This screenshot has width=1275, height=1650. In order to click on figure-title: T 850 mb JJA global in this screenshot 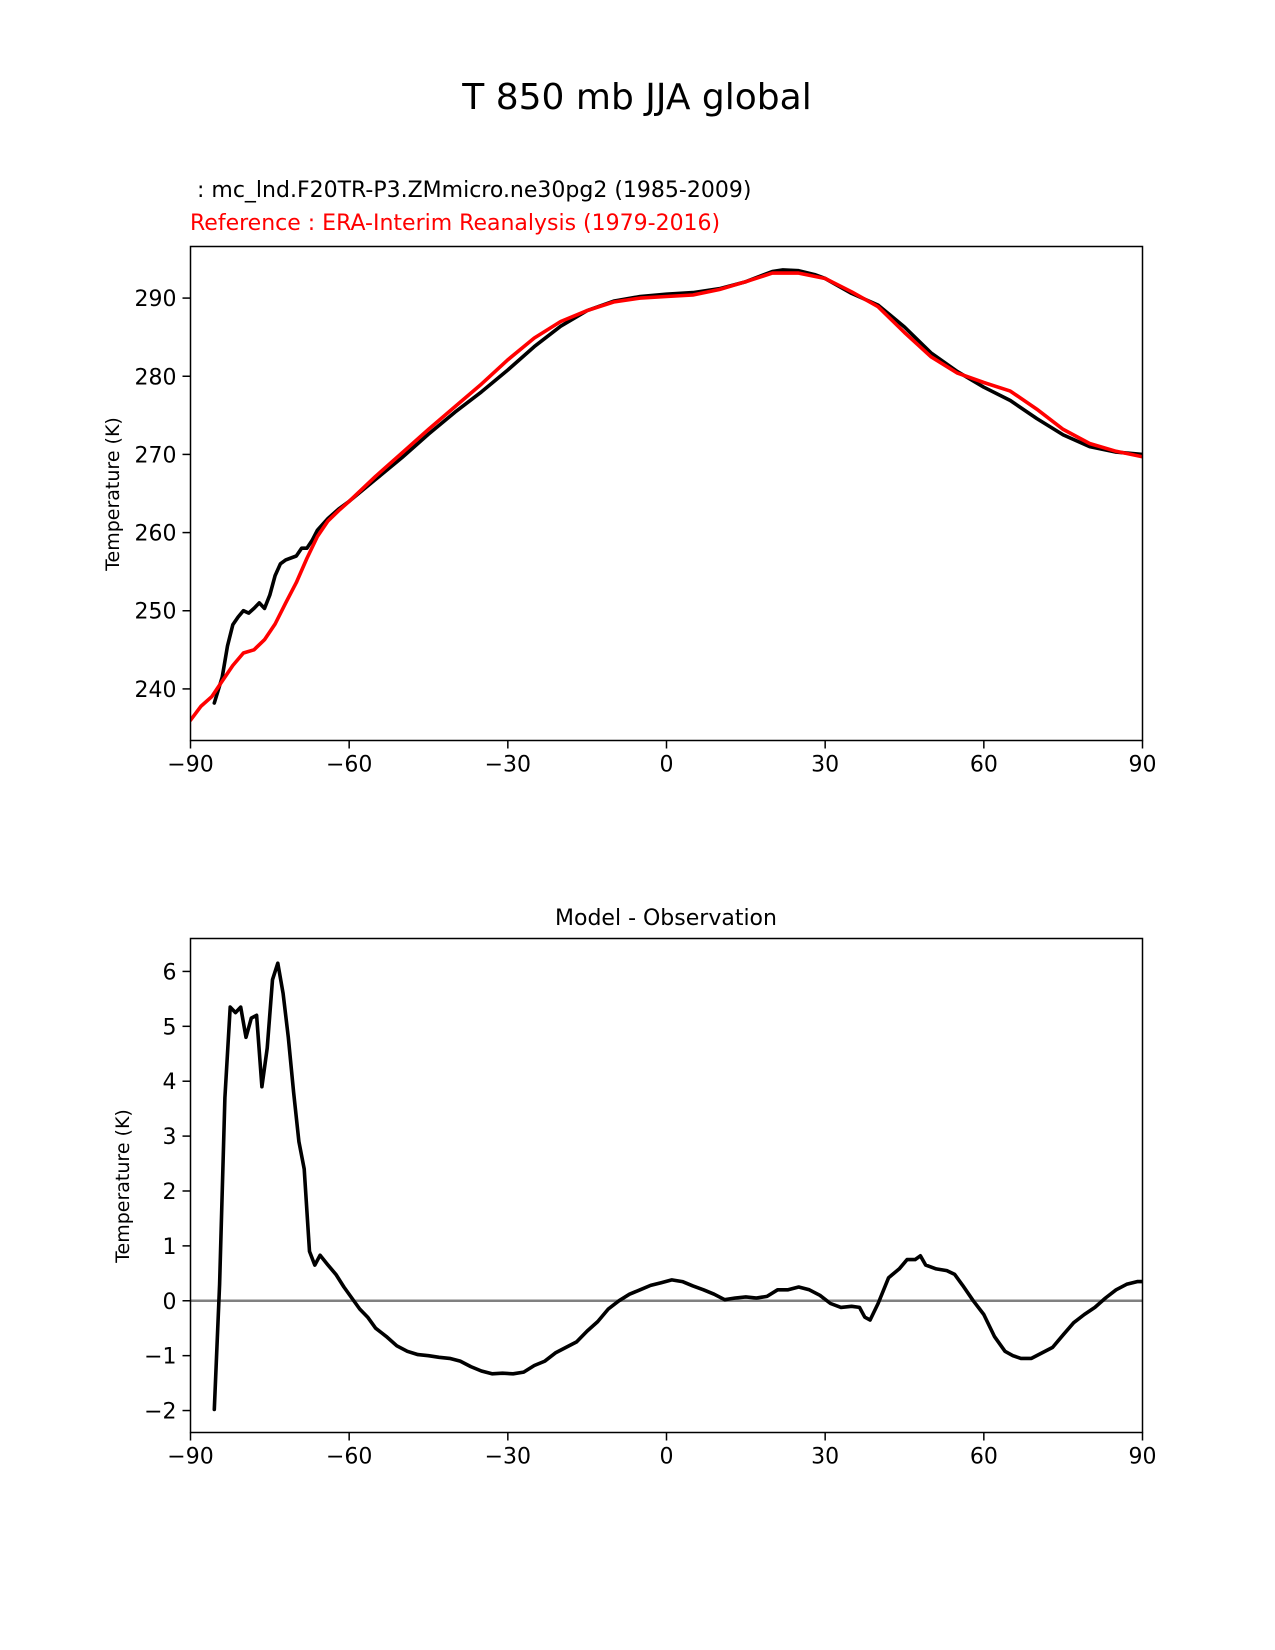, I will do `click(636, 97)`.